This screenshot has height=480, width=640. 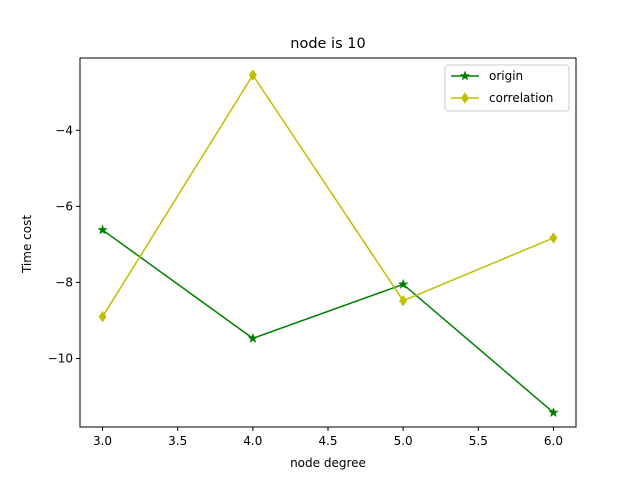 I want to click on y-tick-label: −10, so click(x=60, y=359).